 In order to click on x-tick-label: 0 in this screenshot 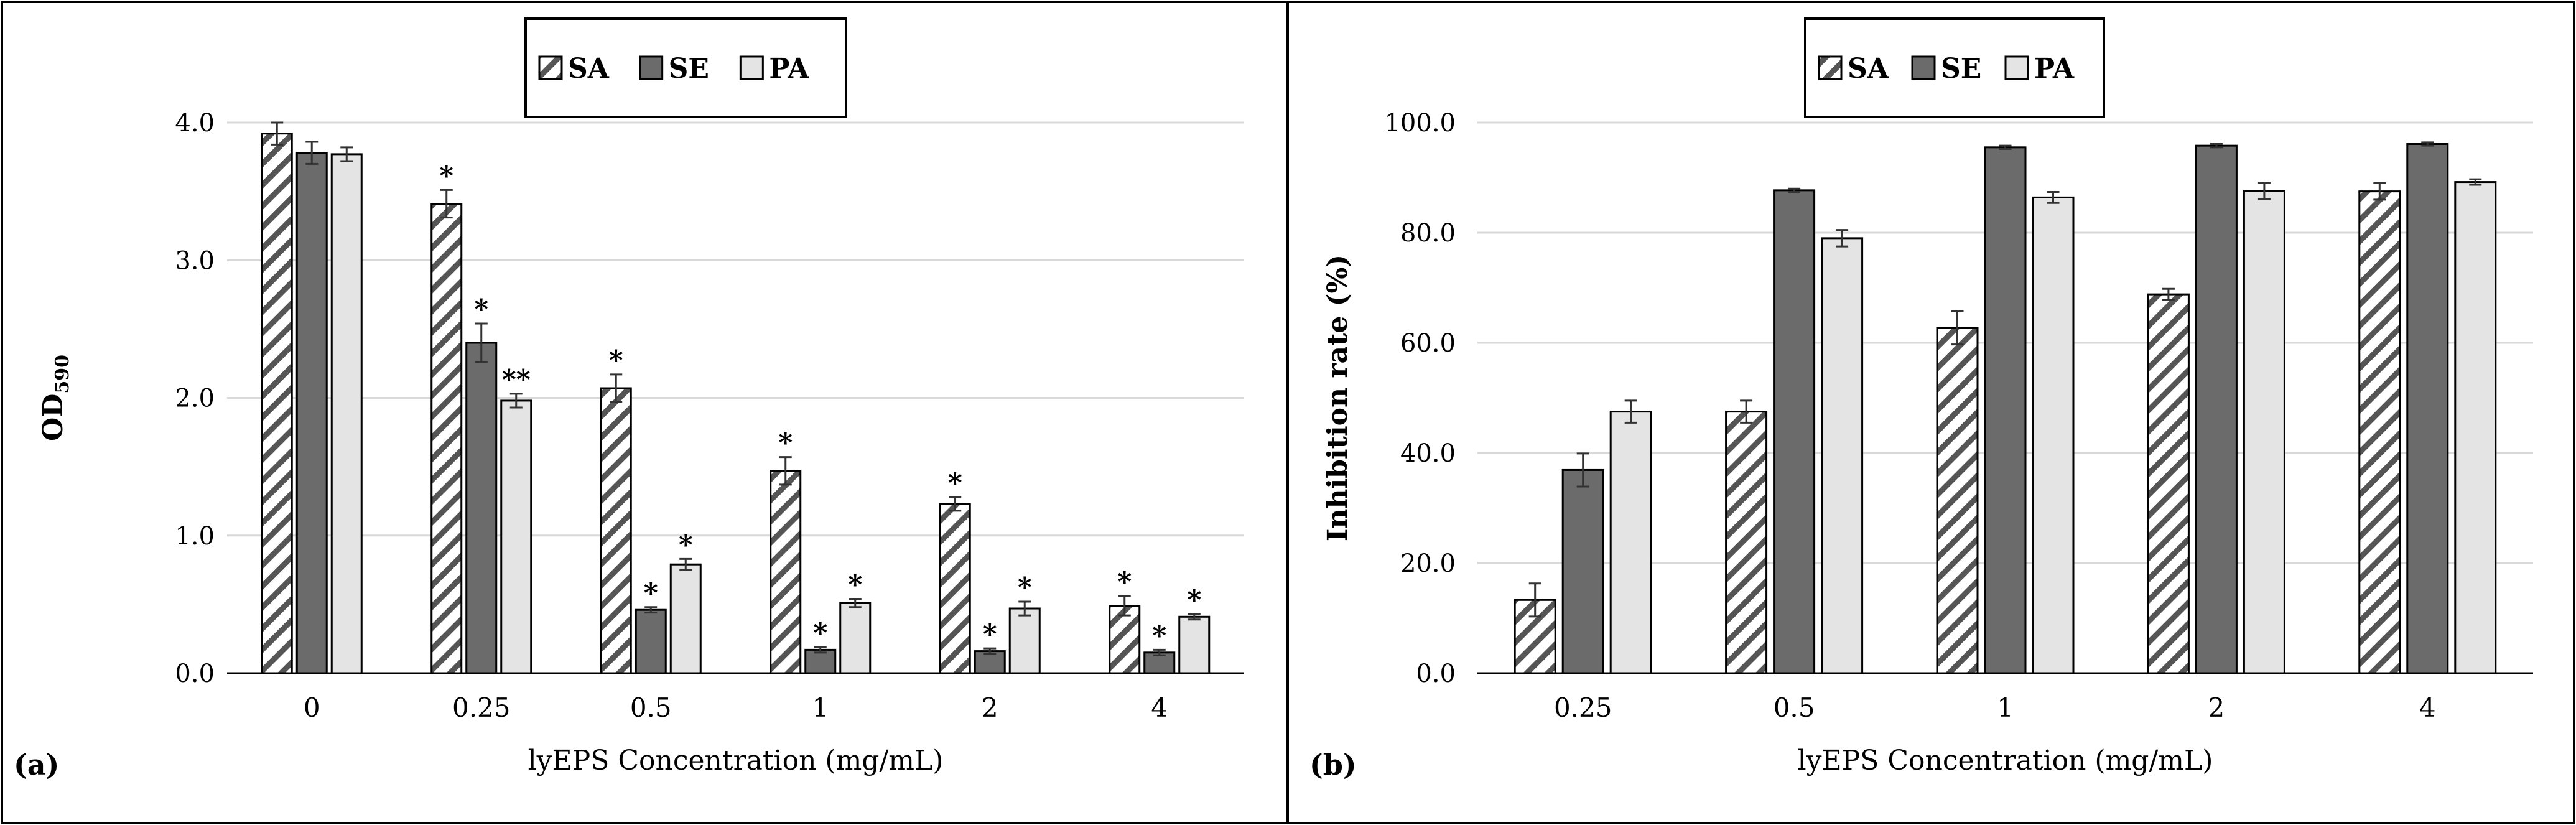, I will do `click(312, 707)`.